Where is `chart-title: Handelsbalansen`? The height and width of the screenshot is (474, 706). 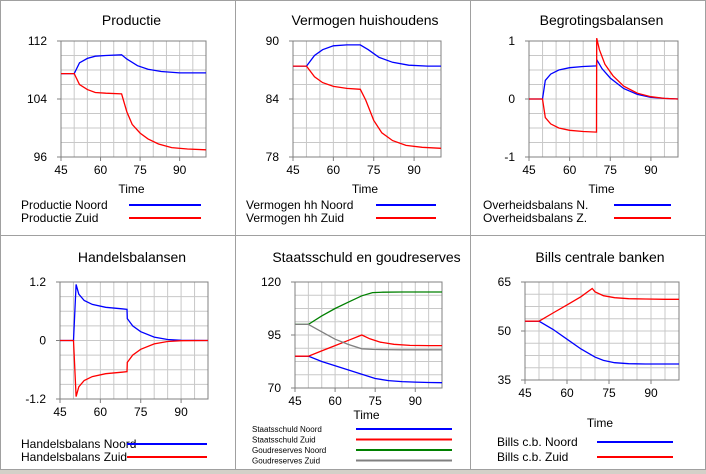
chart-title: Handelsbalansen is located at coordinates (132, 257).